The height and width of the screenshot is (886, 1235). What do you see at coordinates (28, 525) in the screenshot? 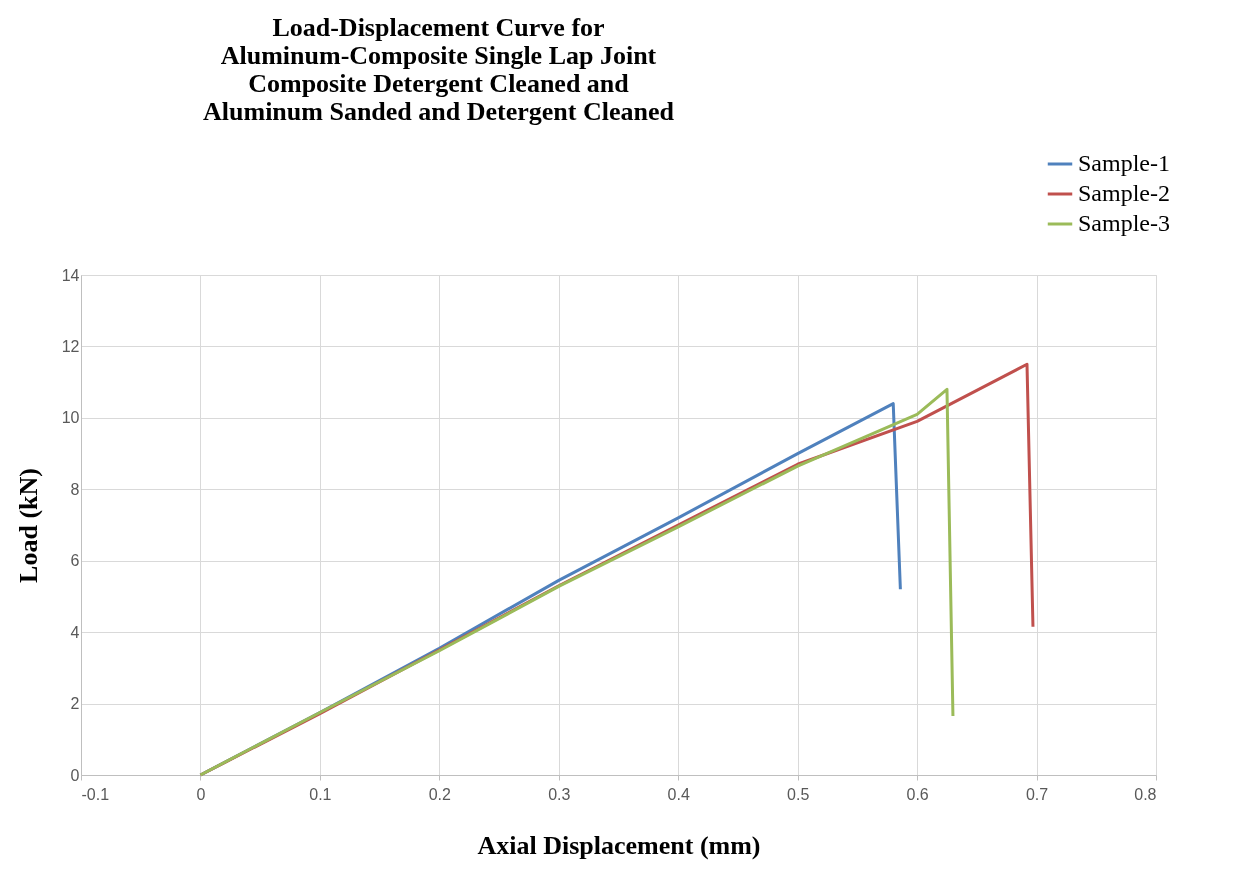
I see `y-axis-title: Load (kN)` at bounding box center [28, 525].